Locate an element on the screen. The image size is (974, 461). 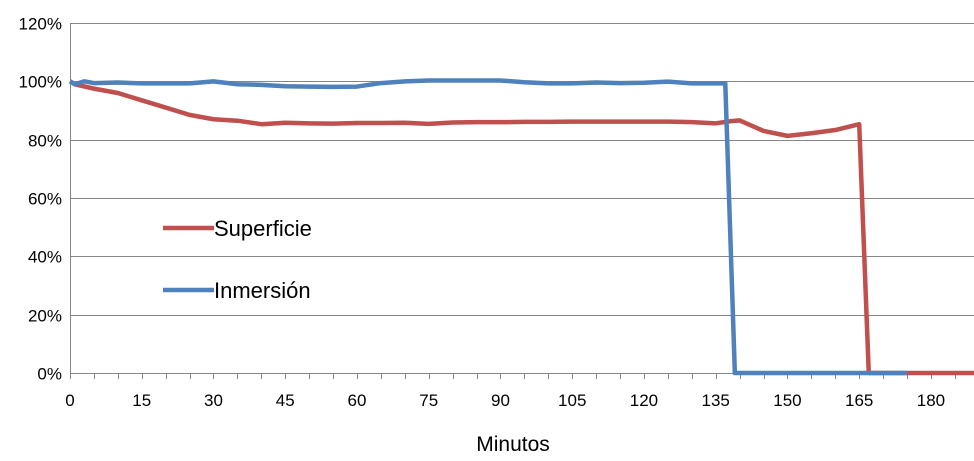
x-tick-label: 45 is located at coordinates (285, 400).